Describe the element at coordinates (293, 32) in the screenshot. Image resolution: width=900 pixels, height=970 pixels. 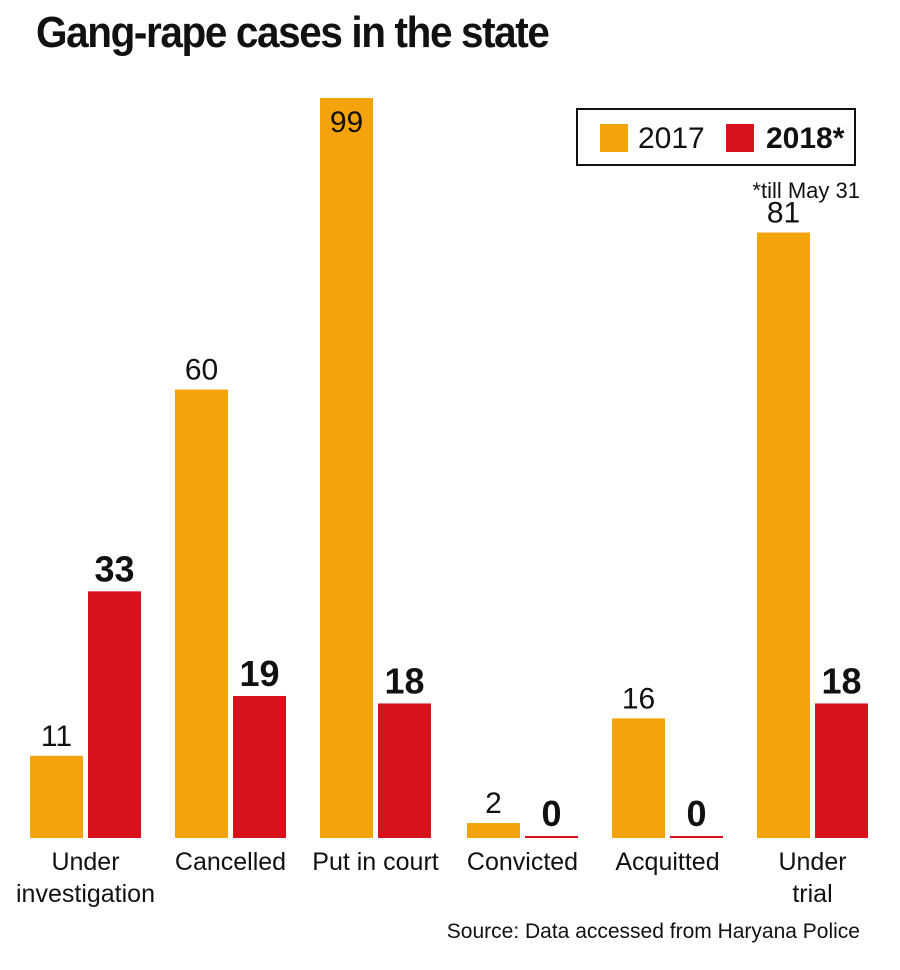
I see `chart-title: Gang-rape cases in the state` at that location.